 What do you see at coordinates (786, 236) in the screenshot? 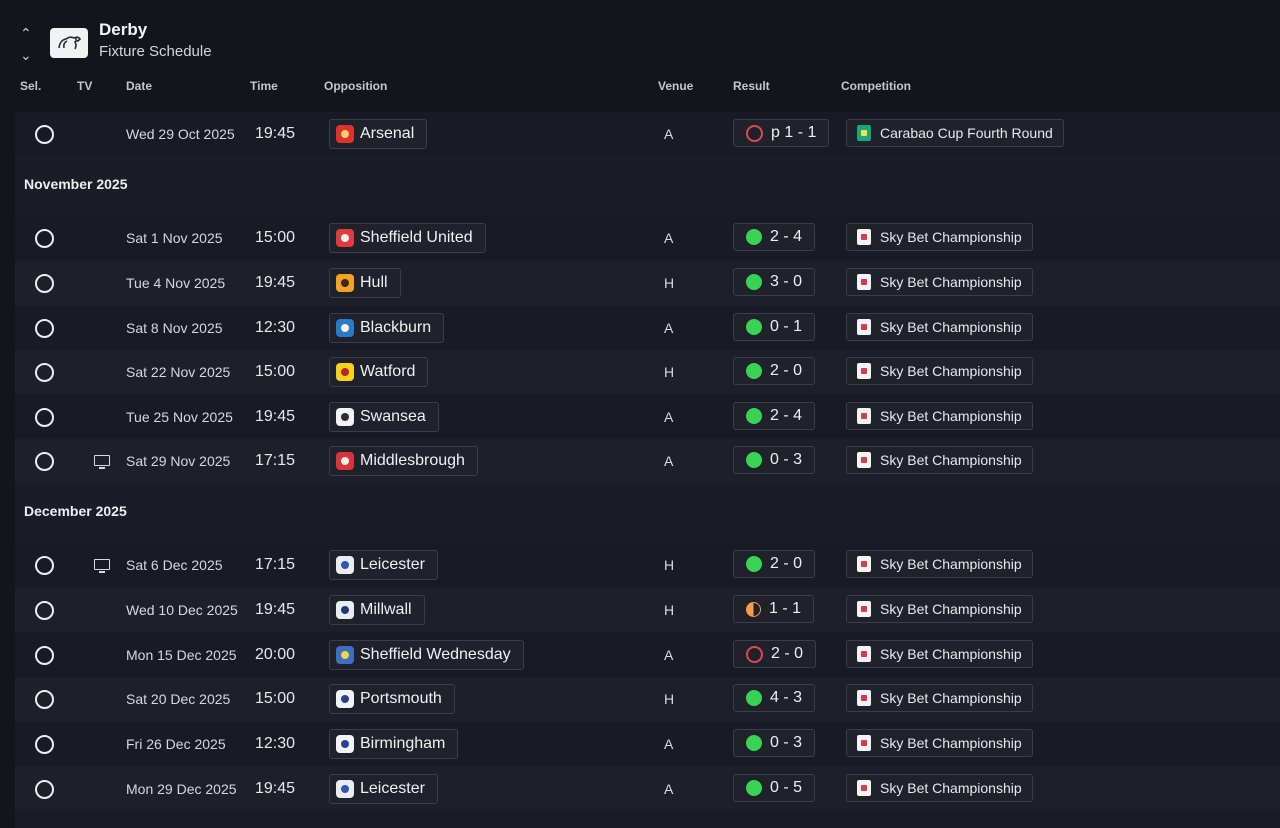
I see `result-score: 2 - 4` at bounding box center [786, 236].